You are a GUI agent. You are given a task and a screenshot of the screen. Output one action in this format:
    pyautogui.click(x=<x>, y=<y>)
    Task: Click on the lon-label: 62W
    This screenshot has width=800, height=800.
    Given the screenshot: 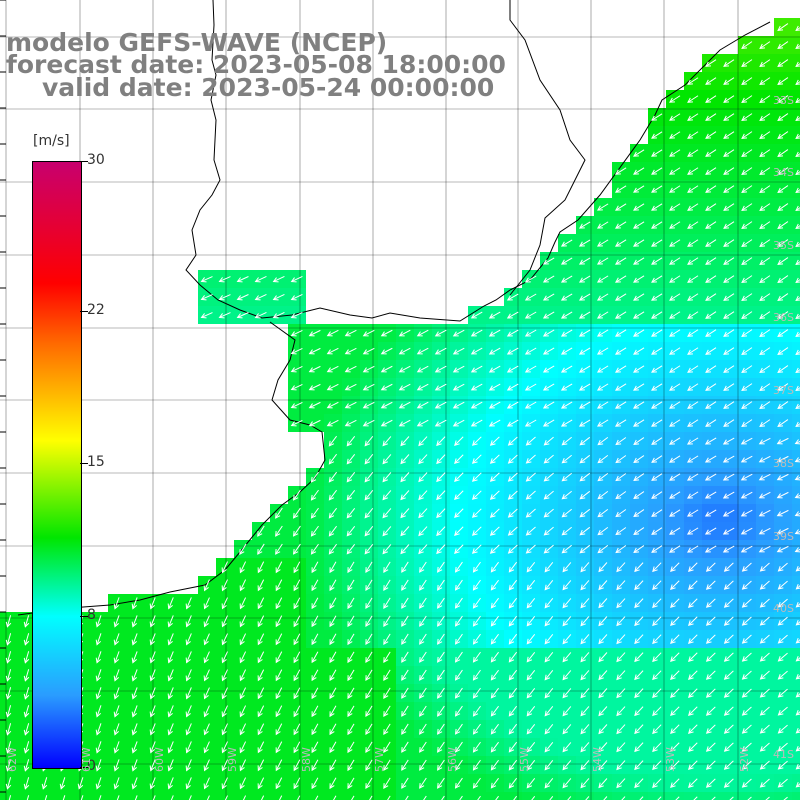 What is the action you would take?
    pyautogui.click(x=12, y=759)
    